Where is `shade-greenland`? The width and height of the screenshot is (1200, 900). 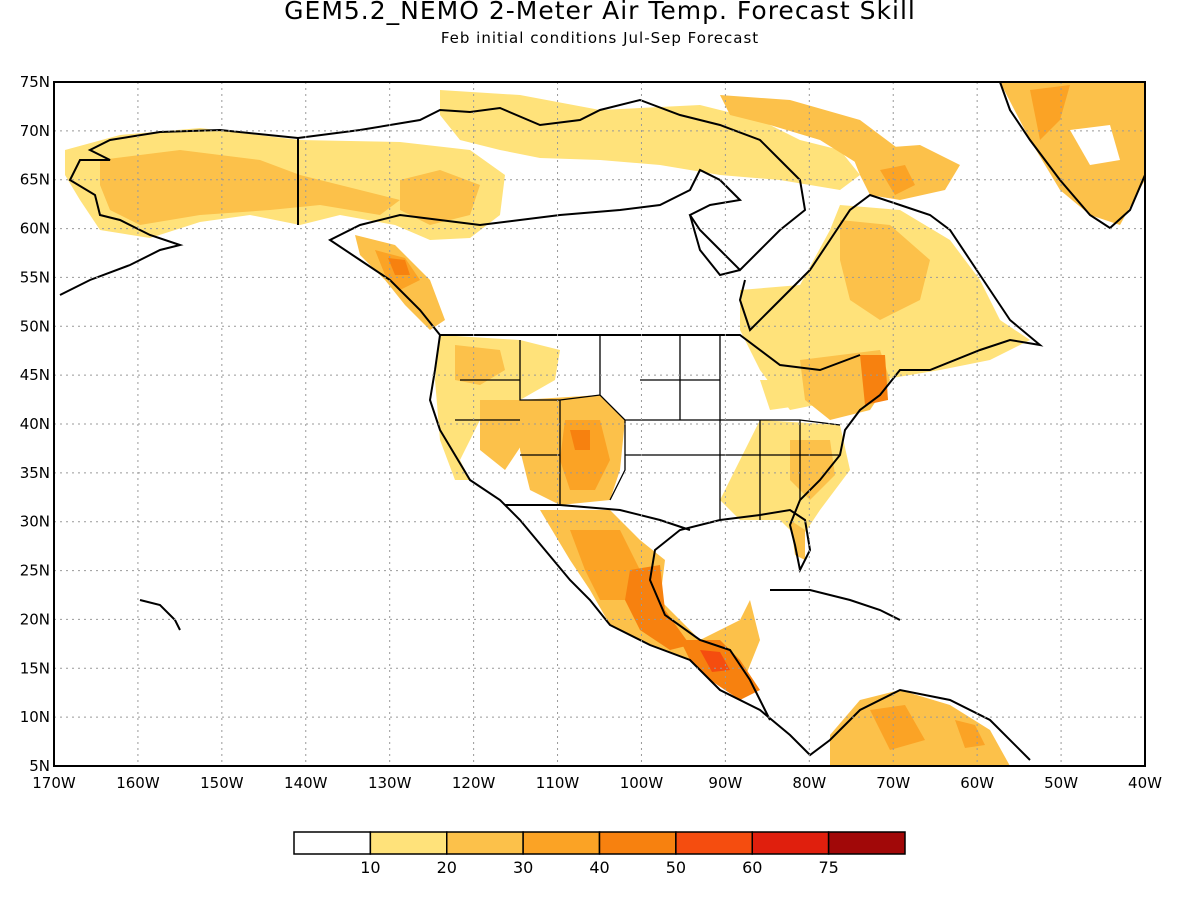
shade-greenland is located at coordinates (1072, 153).